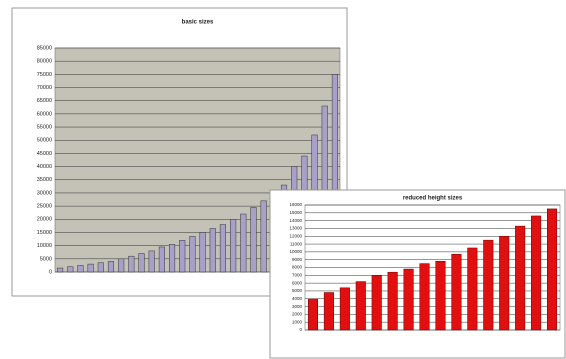  I want to click on y-tick-label: 9000, so click(297, 259).